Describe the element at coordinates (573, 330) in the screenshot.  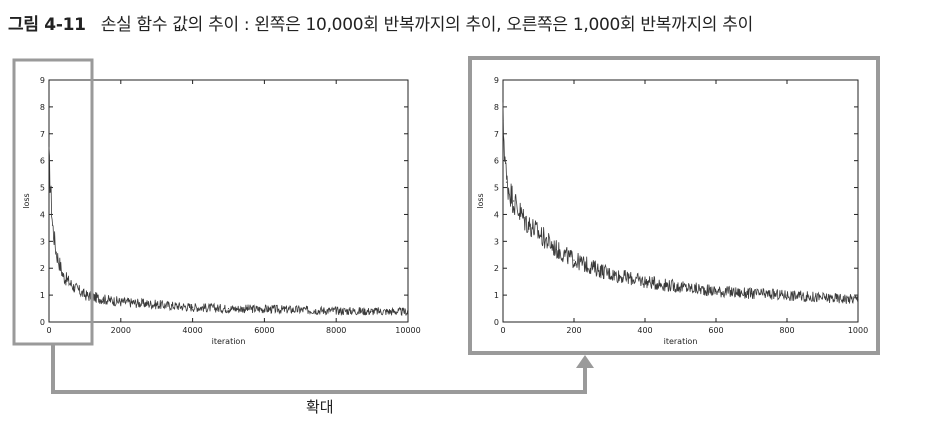
I see `x-tick-label: 200` at that location.